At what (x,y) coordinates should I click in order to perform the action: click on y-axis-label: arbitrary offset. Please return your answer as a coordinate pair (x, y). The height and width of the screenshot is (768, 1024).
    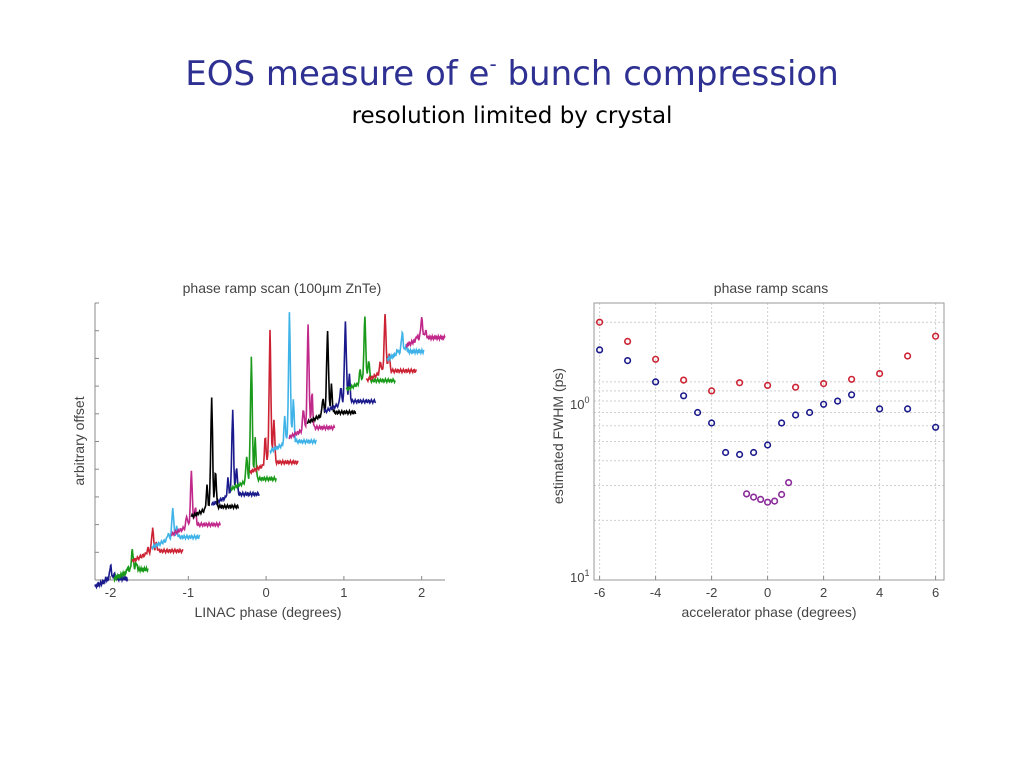
    Looking at the image, I should click on (79, 440).